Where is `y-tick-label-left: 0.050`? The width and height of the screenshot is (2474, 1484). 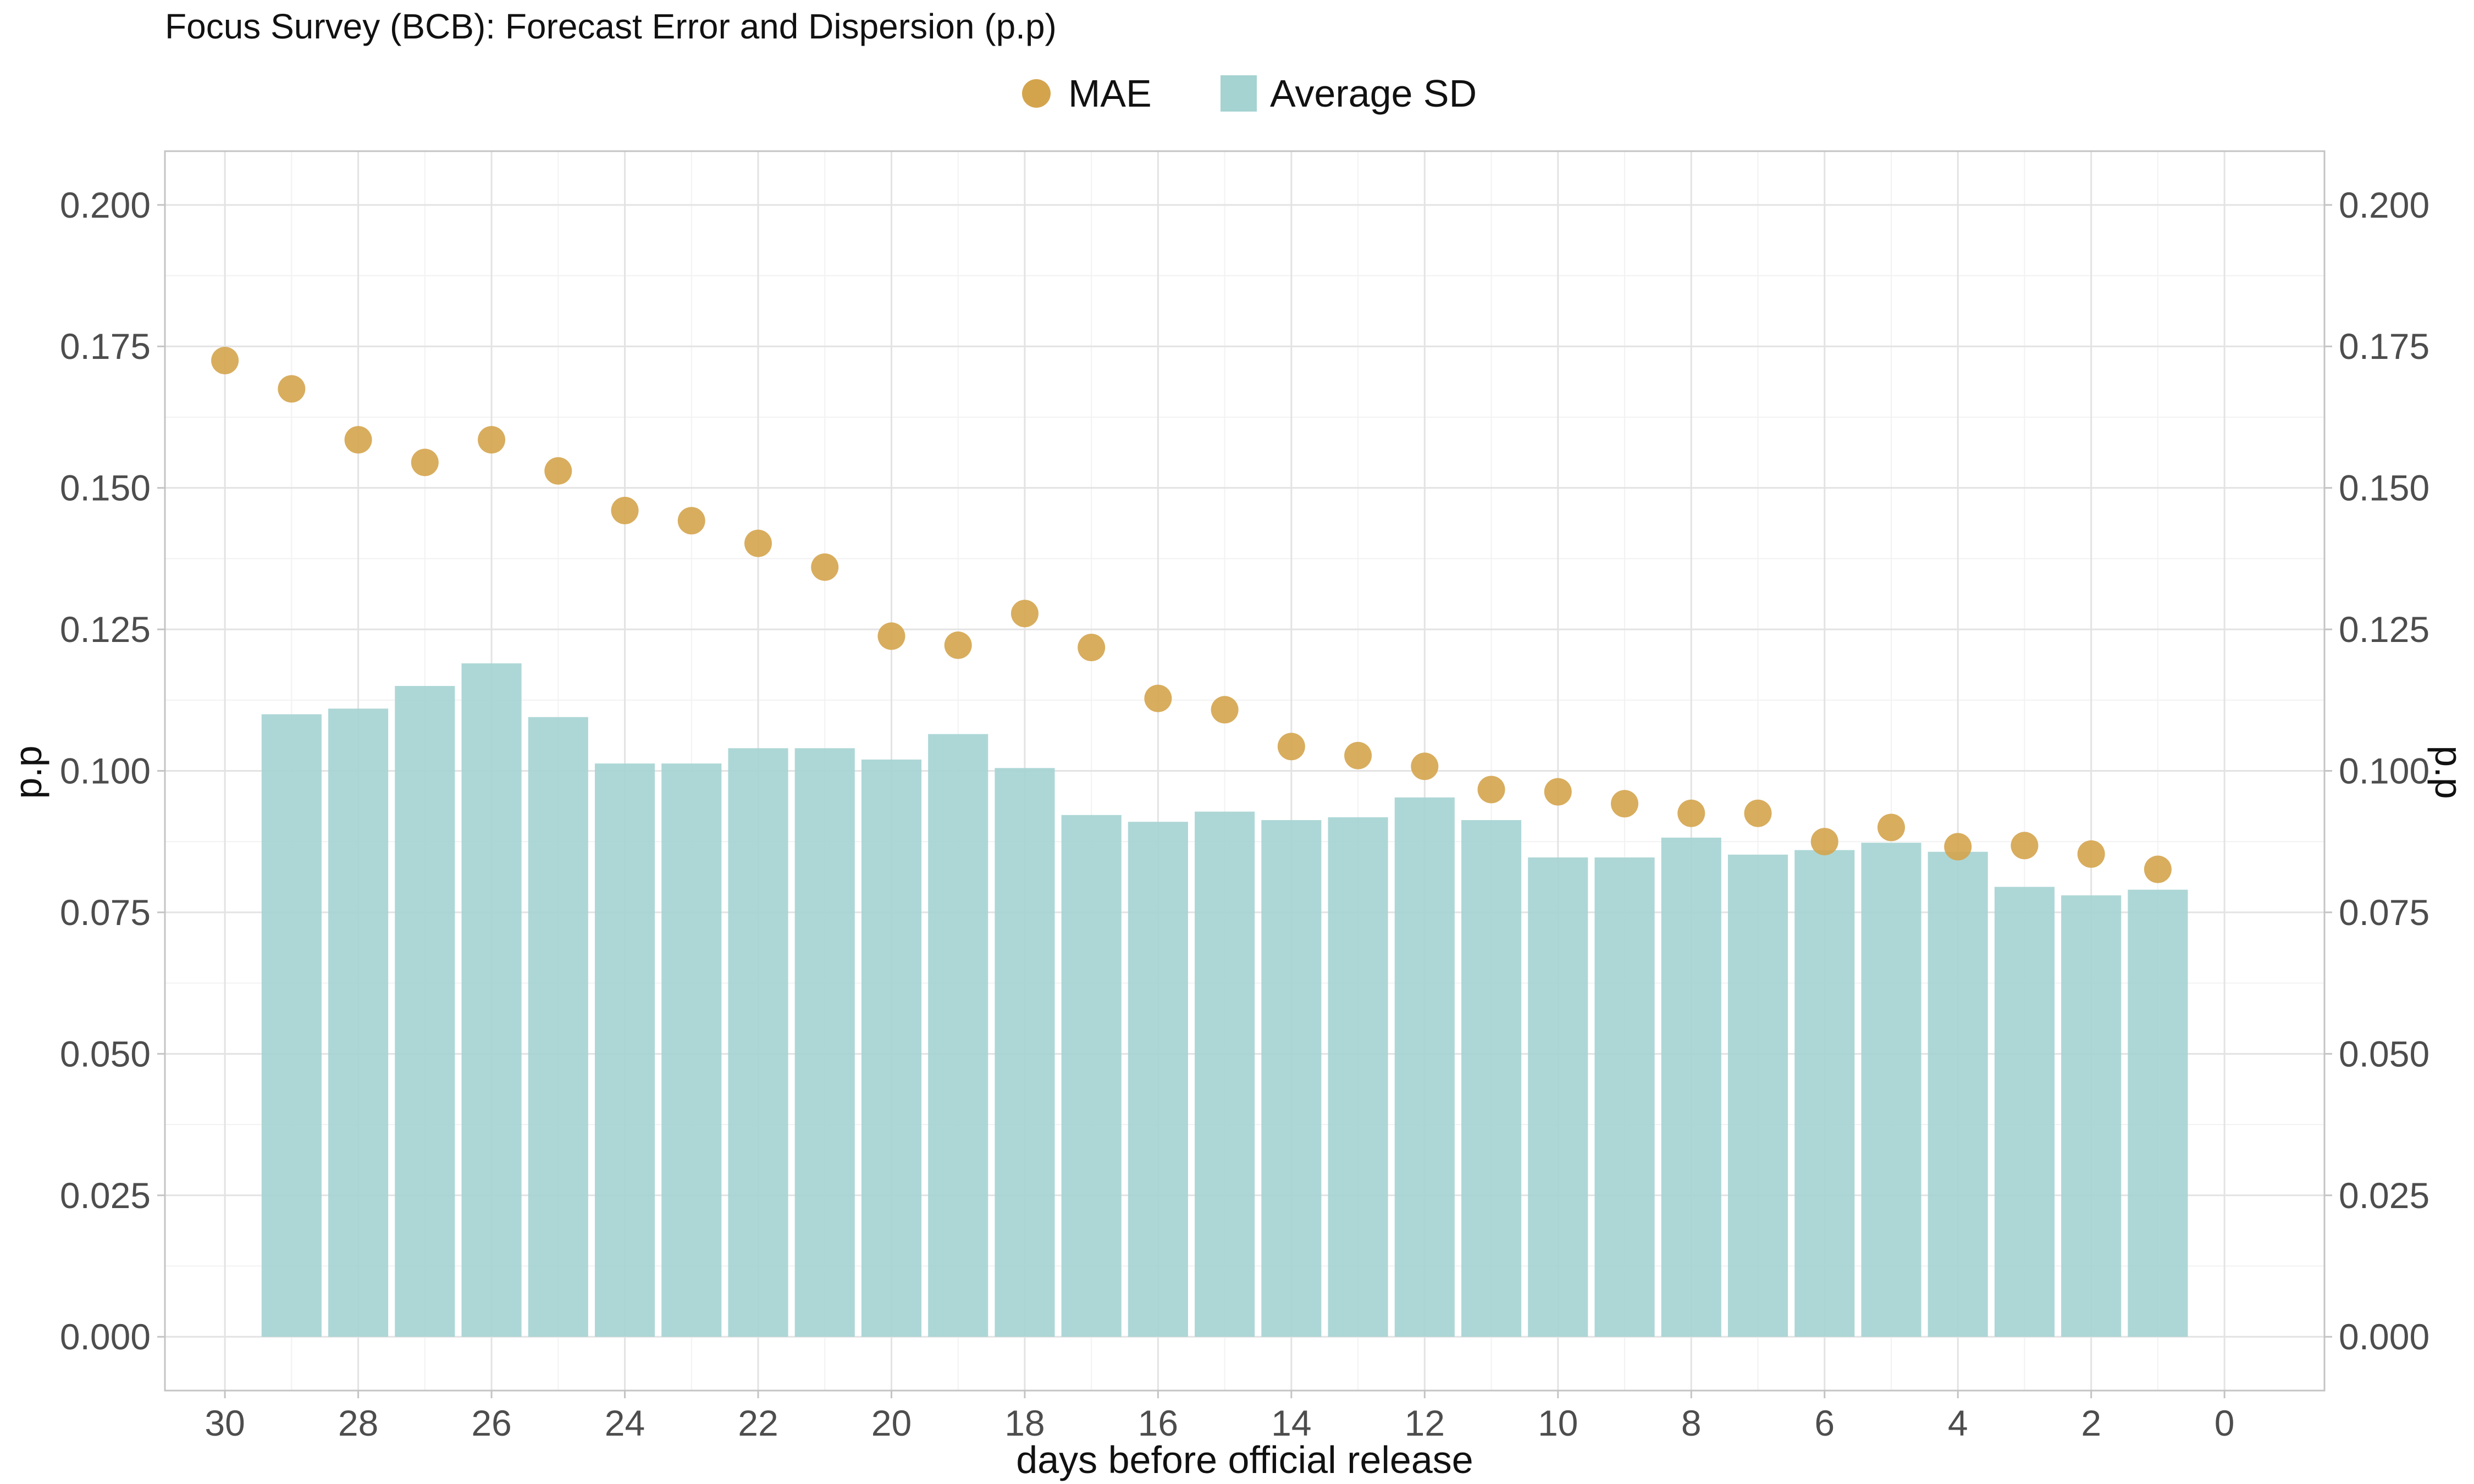
y-tick-label-left: 0.050 is located at coordinates (105, 1053).